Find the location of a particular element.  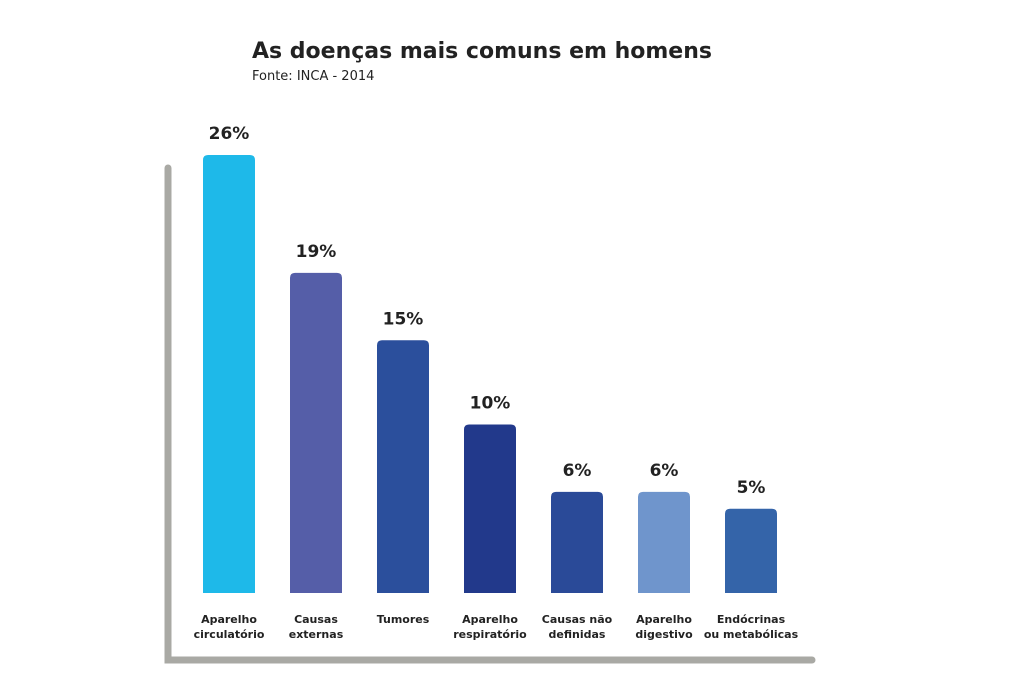

x-tick-label: Endócrinas ou metabólicas is located at coordinates (751, 627).